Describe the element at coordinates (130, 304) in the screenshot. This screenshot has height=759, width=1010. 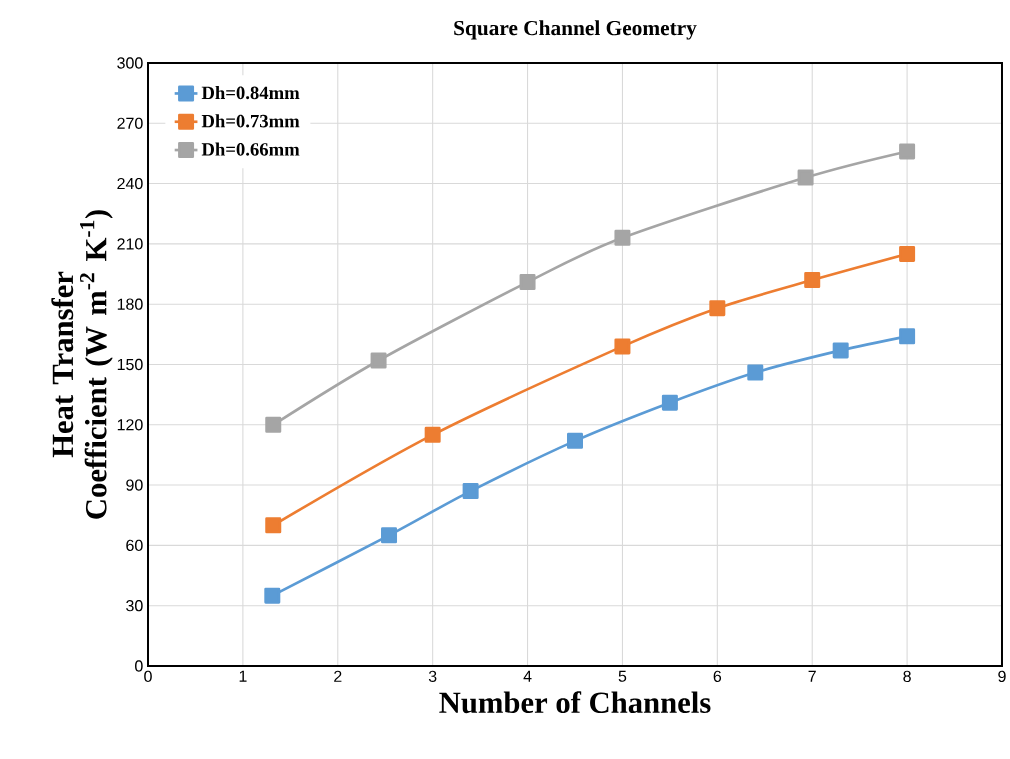
I see `y-tick-label: 180` at that location.